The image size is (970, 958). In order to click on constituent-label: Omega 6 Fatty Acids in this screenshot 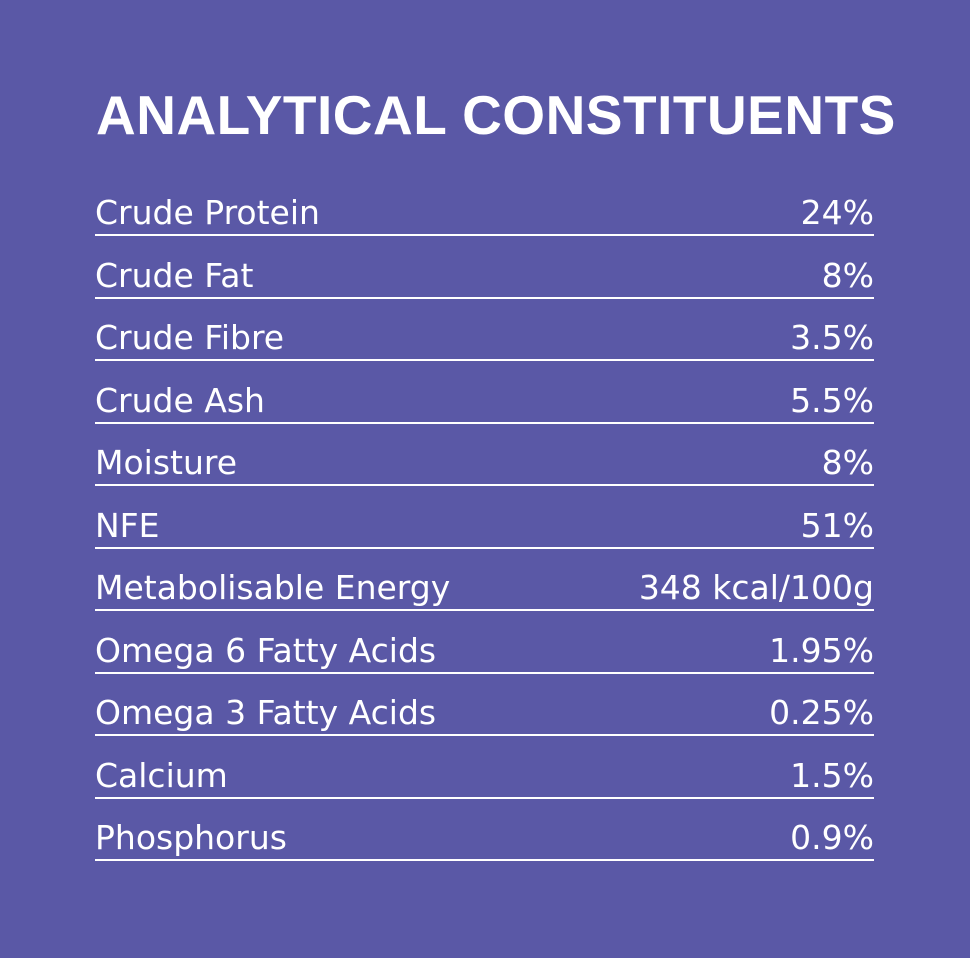, I will do `click(266, 650)`.